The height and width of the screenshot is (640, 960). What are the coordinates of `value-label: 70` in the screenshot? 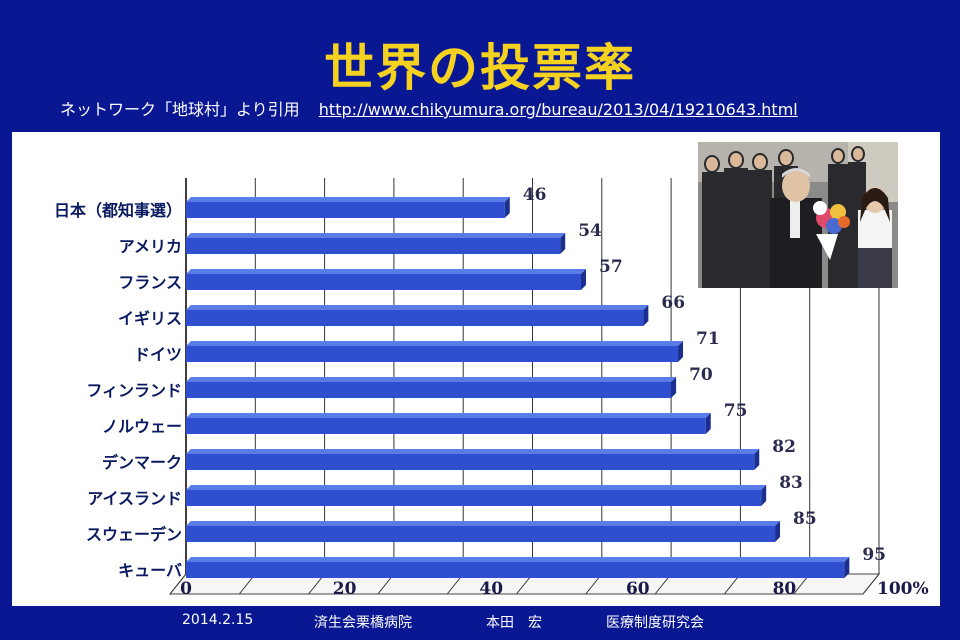 It's located at (701, 375).